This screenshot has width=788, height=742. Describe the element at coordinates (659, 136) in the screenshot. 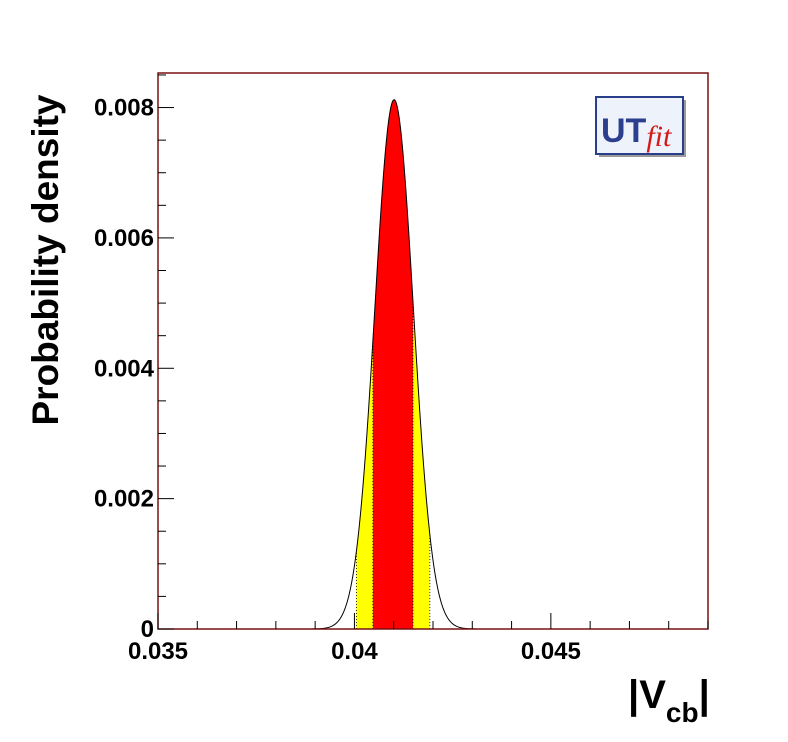

I see `logo-accent-text: fit` at that location.